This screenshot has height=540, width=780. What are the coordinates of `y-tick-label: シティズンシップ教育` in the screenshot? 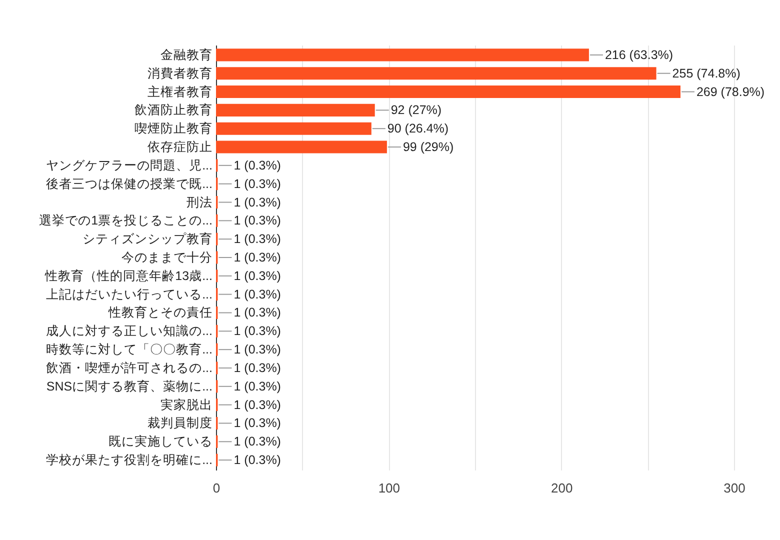 It's located at (147, 238).